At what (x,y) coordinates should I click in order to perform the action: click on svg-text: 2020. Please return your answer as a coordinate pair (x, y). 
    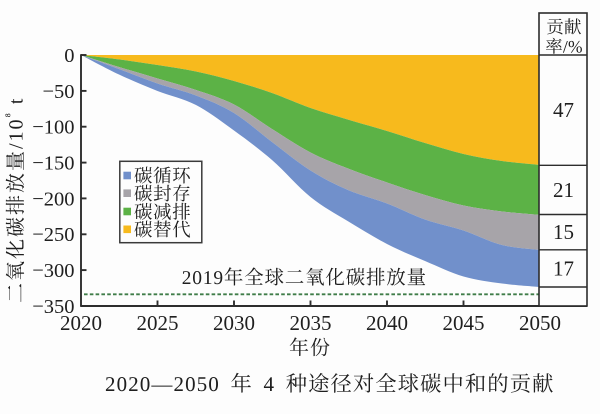
    Looking at the image, I should click on (81, 323).